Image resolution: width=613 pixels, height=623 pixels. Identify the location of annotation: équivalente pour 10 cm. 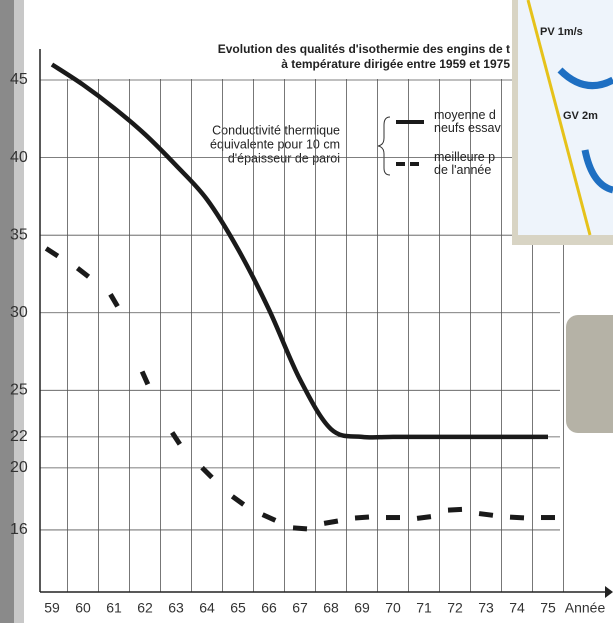
(275, 144).